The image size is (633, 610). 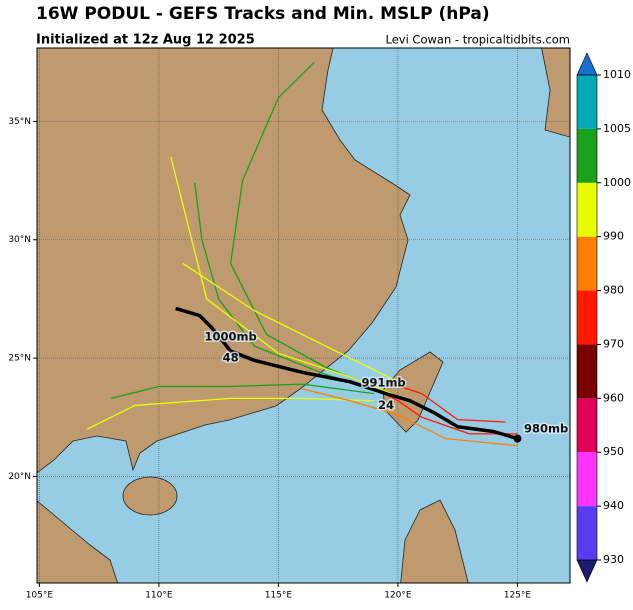 I want to click on annotation: 24, so click(x=386, y=405).